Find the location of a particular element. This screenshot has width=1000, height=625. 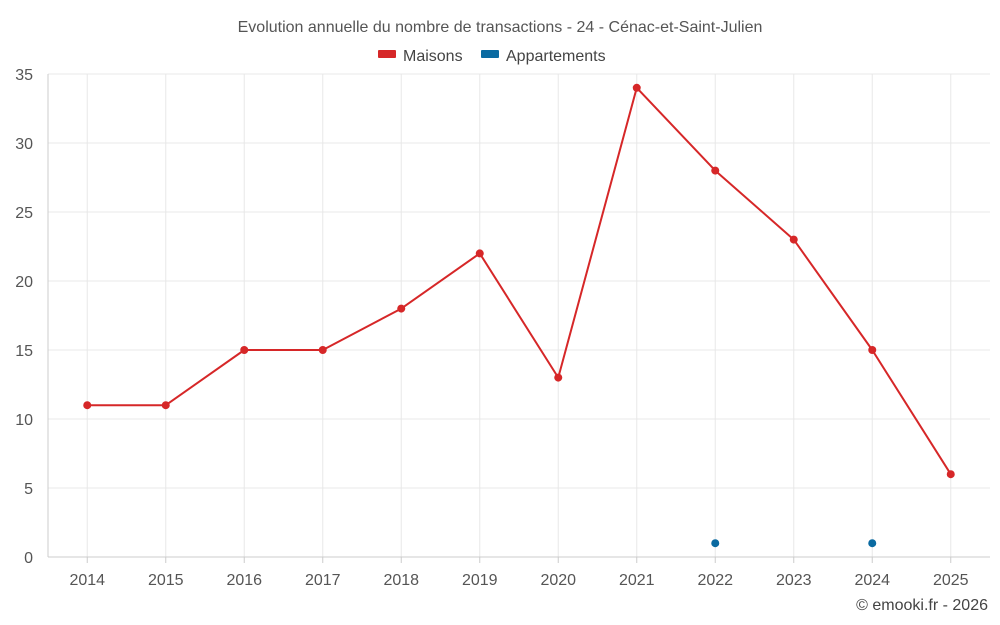

x-tick-label-2018: 2018 is located at coordinates (401, 580).